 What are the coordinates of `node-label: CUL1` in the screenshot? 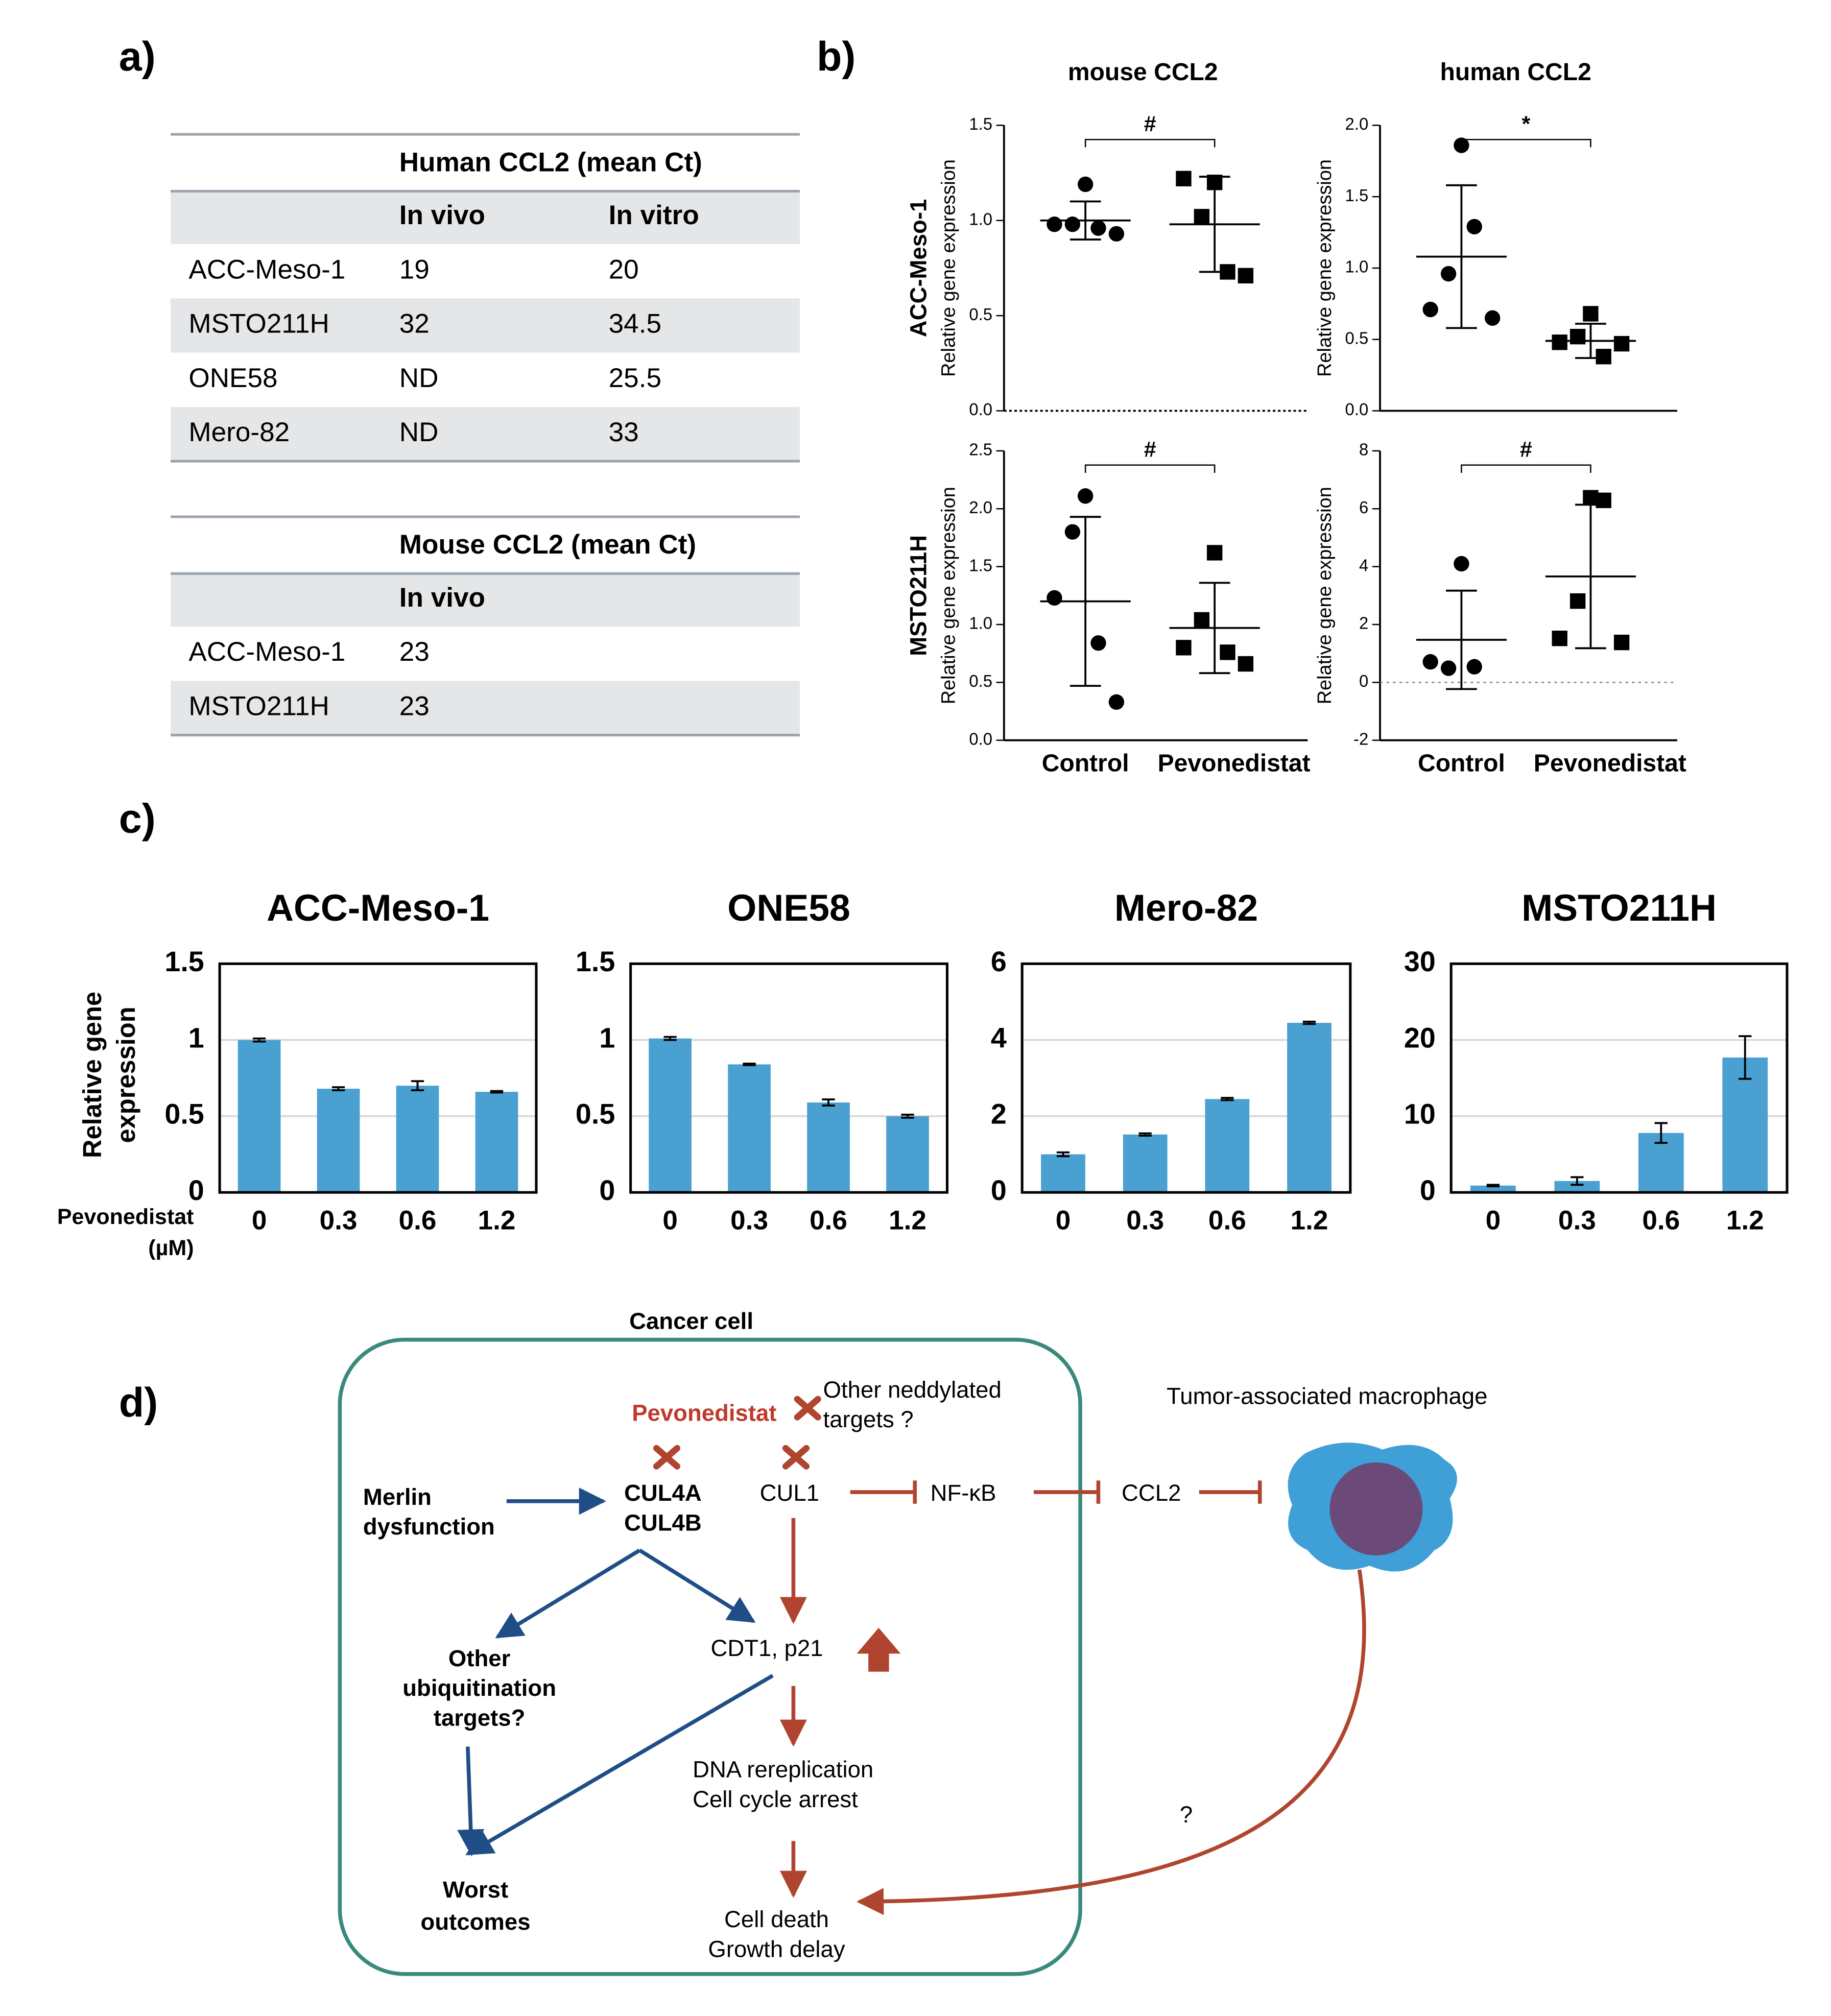 It's located at (789, 1493).